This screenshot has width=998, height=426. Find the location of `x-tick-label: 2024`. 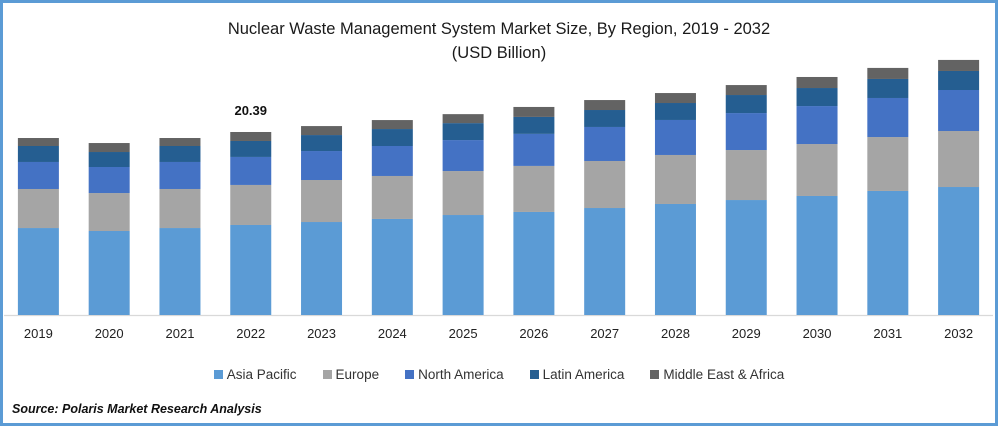

x-tick-label: 2024 is located at coordinates (392, 333).